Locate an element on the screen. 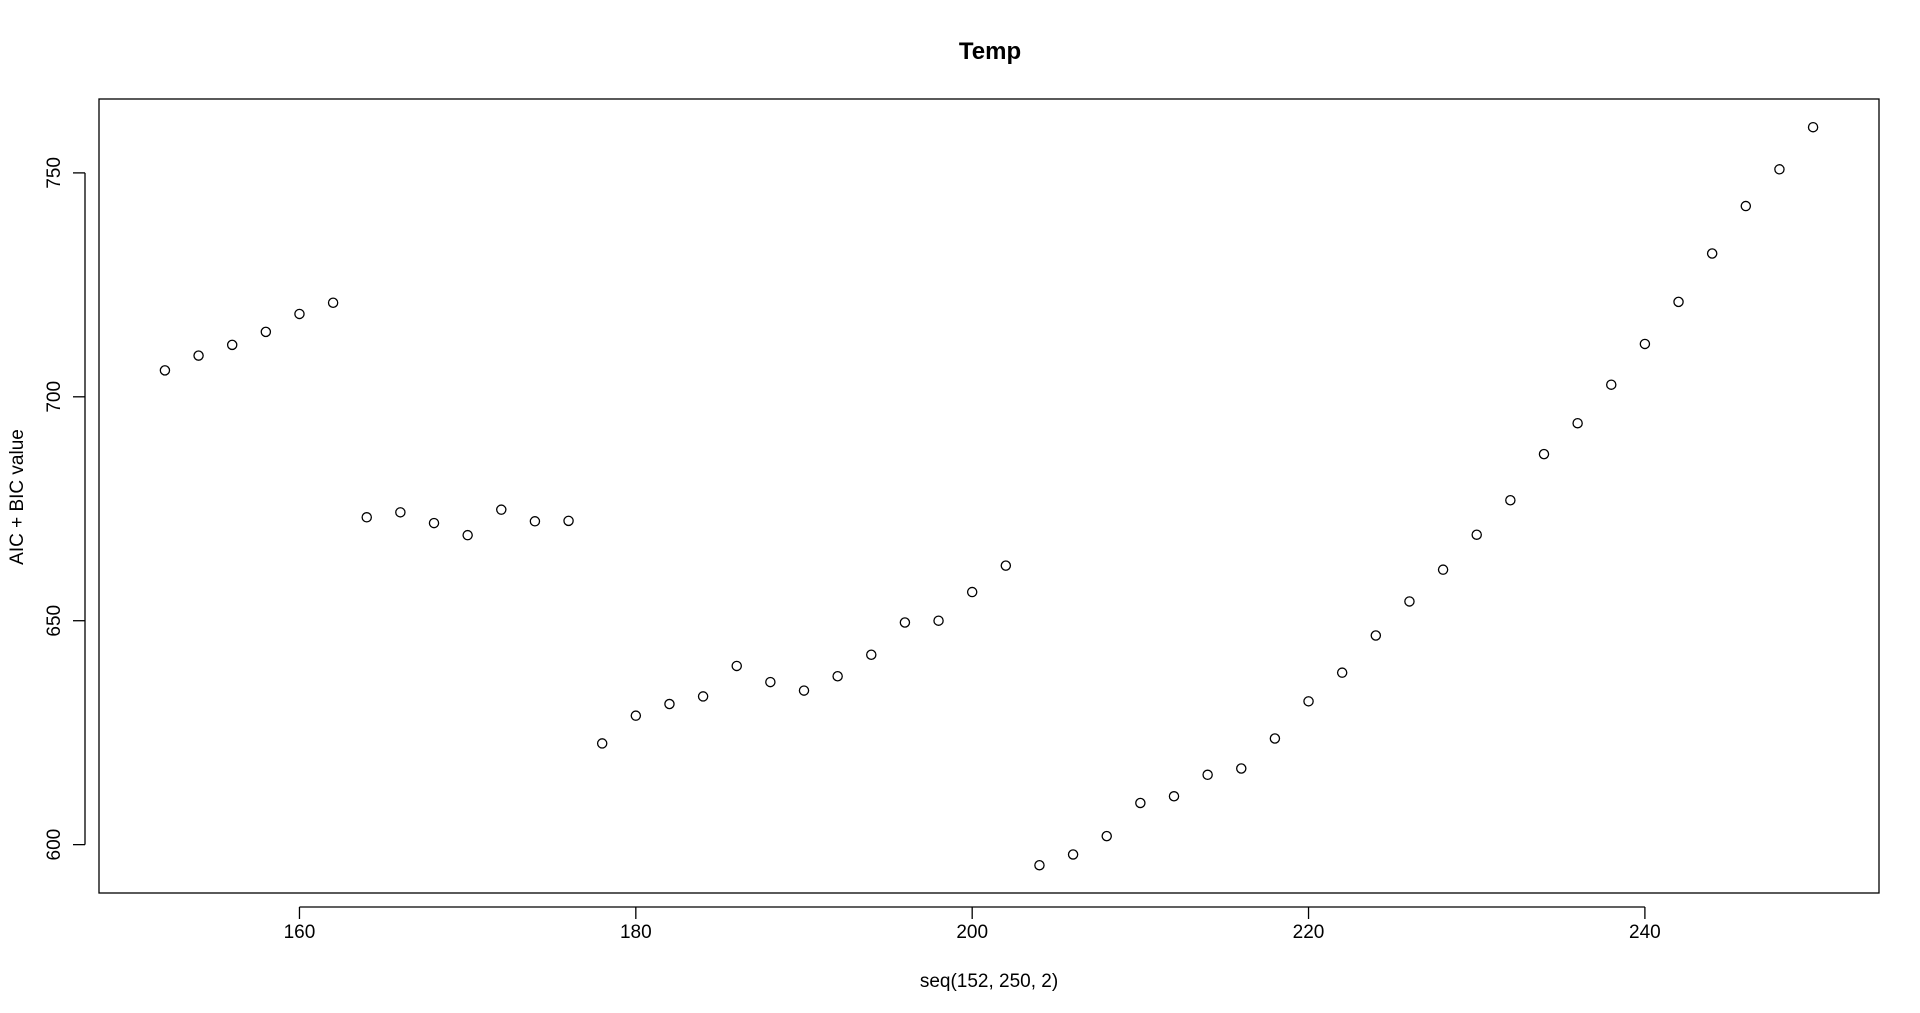 Image resolution: width=1920 pixels, height=1013 pixels. y-tick-label: 750 is located at coordinates (54, 173).